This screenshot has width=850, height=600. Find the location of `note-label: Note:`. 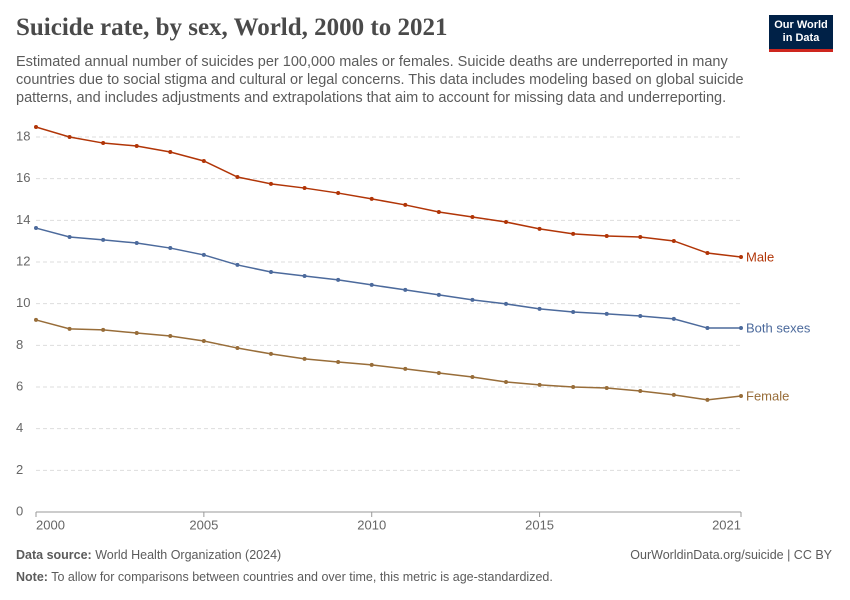

note-label: Note: is located at coordinates (32, 577).